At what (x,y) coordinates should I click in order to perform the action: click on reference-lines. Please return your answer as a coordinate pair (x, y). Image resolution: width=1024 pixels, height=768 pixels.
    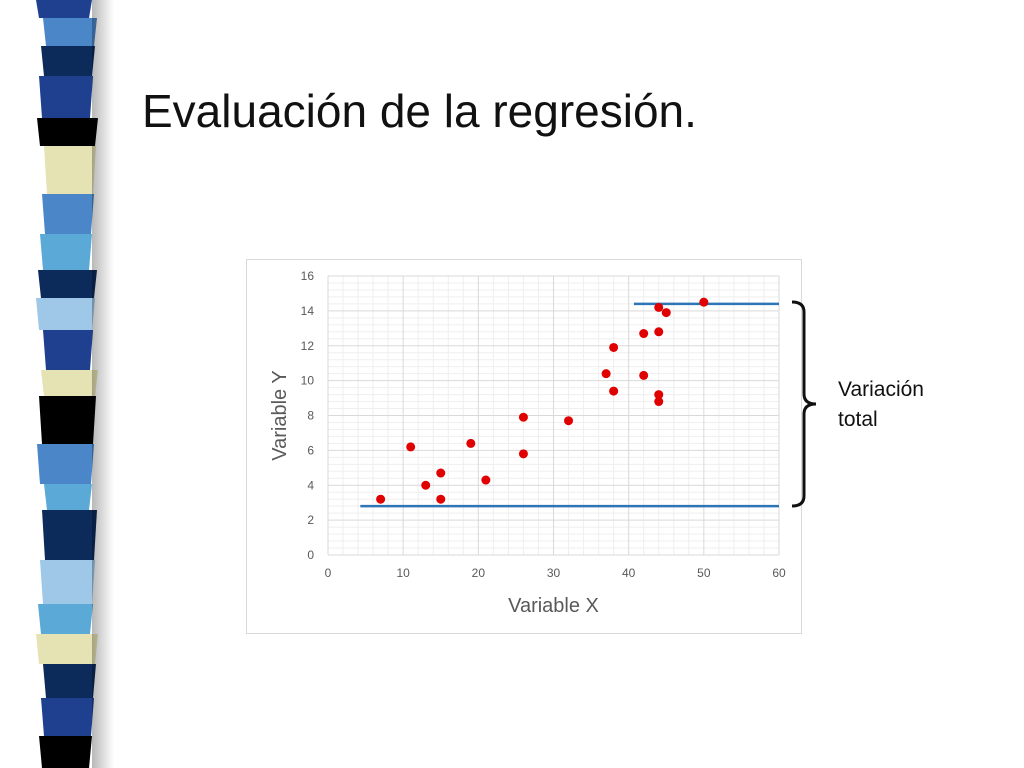
    Looking at the image, I should click on (569, 405).